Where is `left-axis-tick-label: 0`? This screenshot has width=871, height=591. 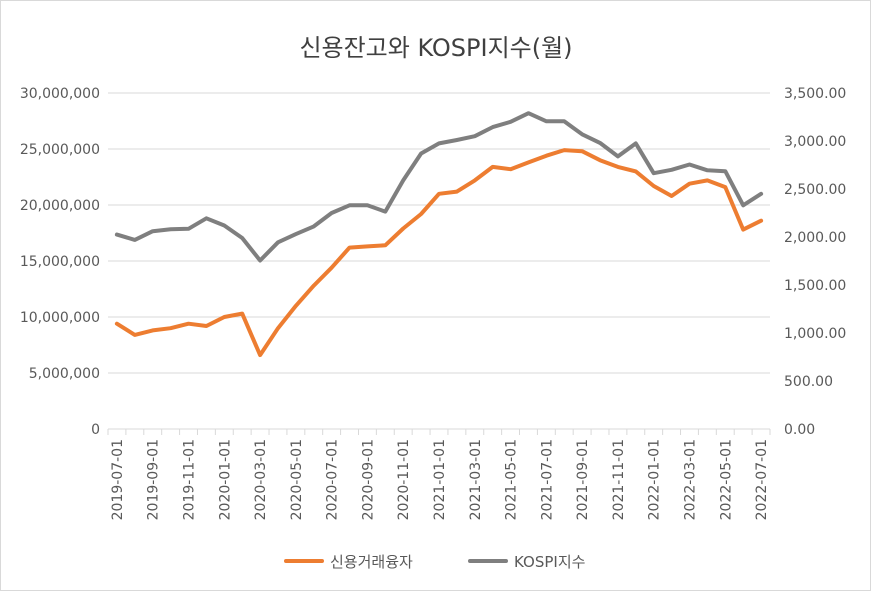 left-axis-tick-label: 0 is located at coordinates (95, 430).